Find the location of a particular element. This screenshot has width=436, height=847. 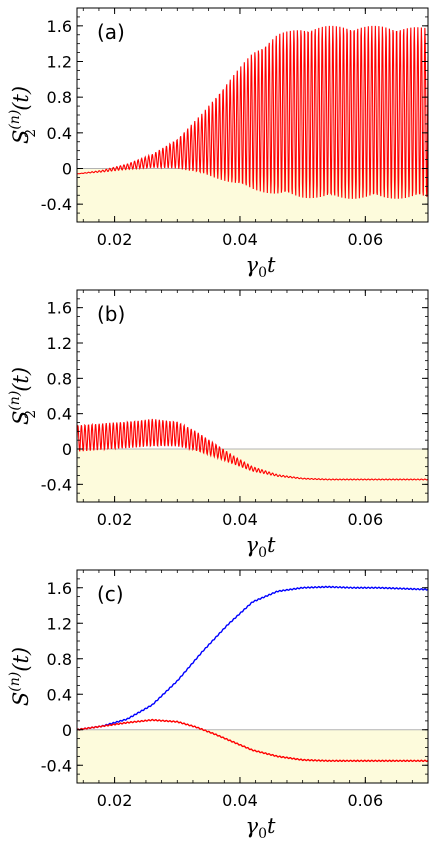

series-line-blue is located at coordinates (252, 658).